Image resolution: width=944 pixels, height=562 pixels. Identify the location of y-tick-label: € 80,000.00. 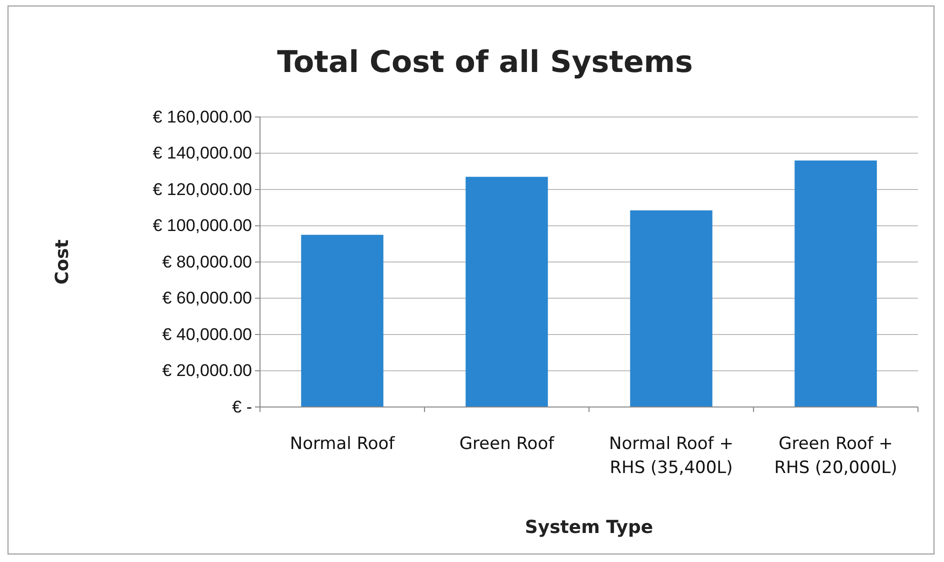
(207, 262).